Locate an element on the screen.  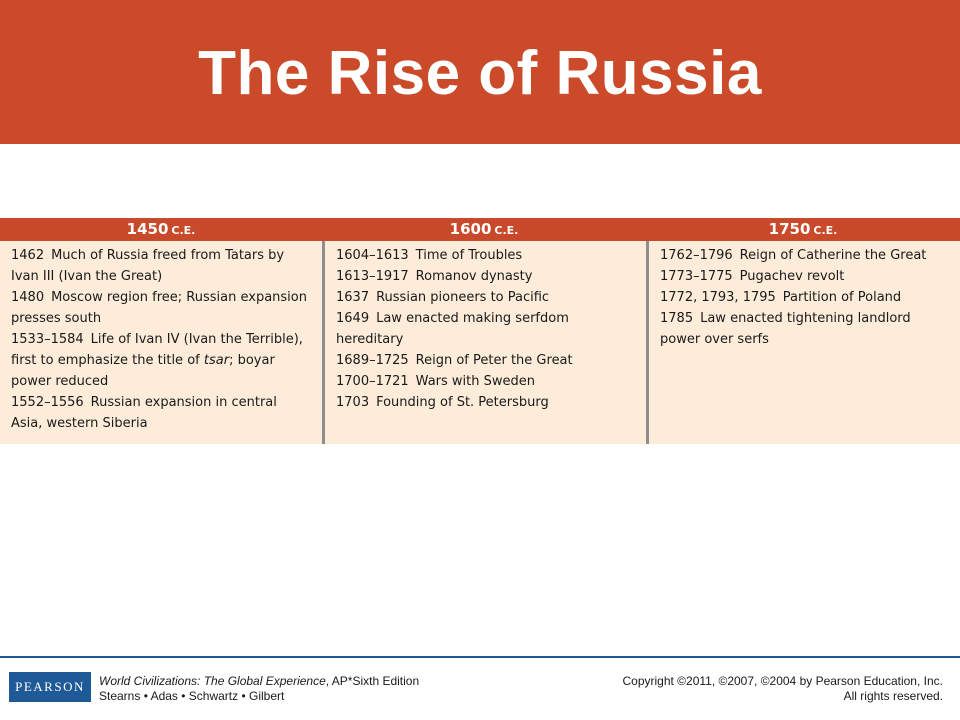
timeline-event: 1637 Russian pioneers to Pacific is located at coordinates (486, 297).